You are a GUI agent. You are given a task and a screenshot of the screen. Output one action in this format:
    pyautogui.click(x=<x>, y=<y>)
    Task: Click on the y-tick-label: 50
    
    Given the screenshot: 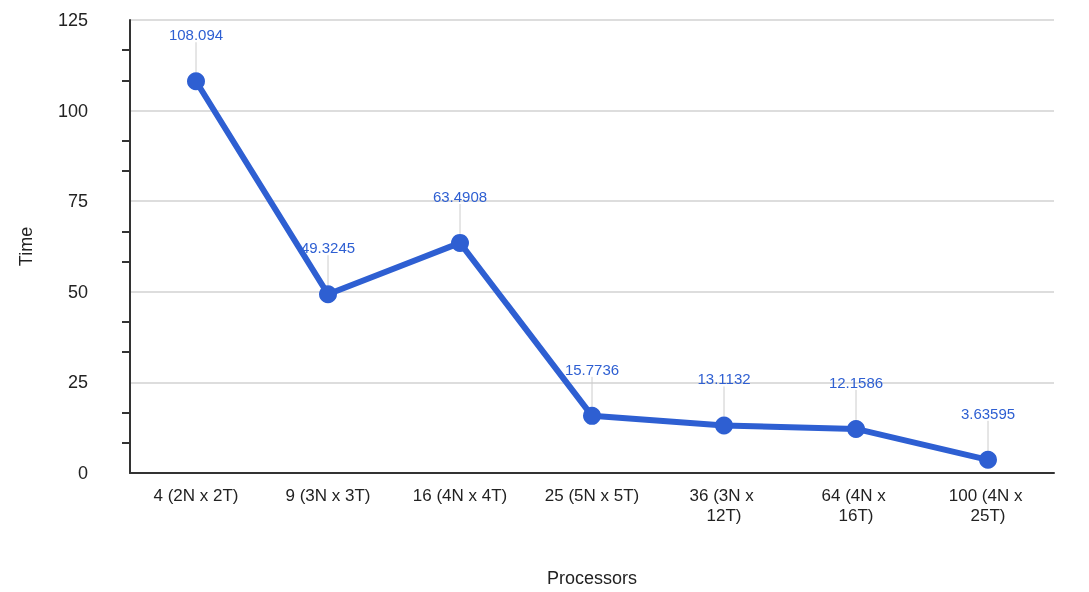 What is the action you would take?
    pyautogui.click(x=77, y=291)
    